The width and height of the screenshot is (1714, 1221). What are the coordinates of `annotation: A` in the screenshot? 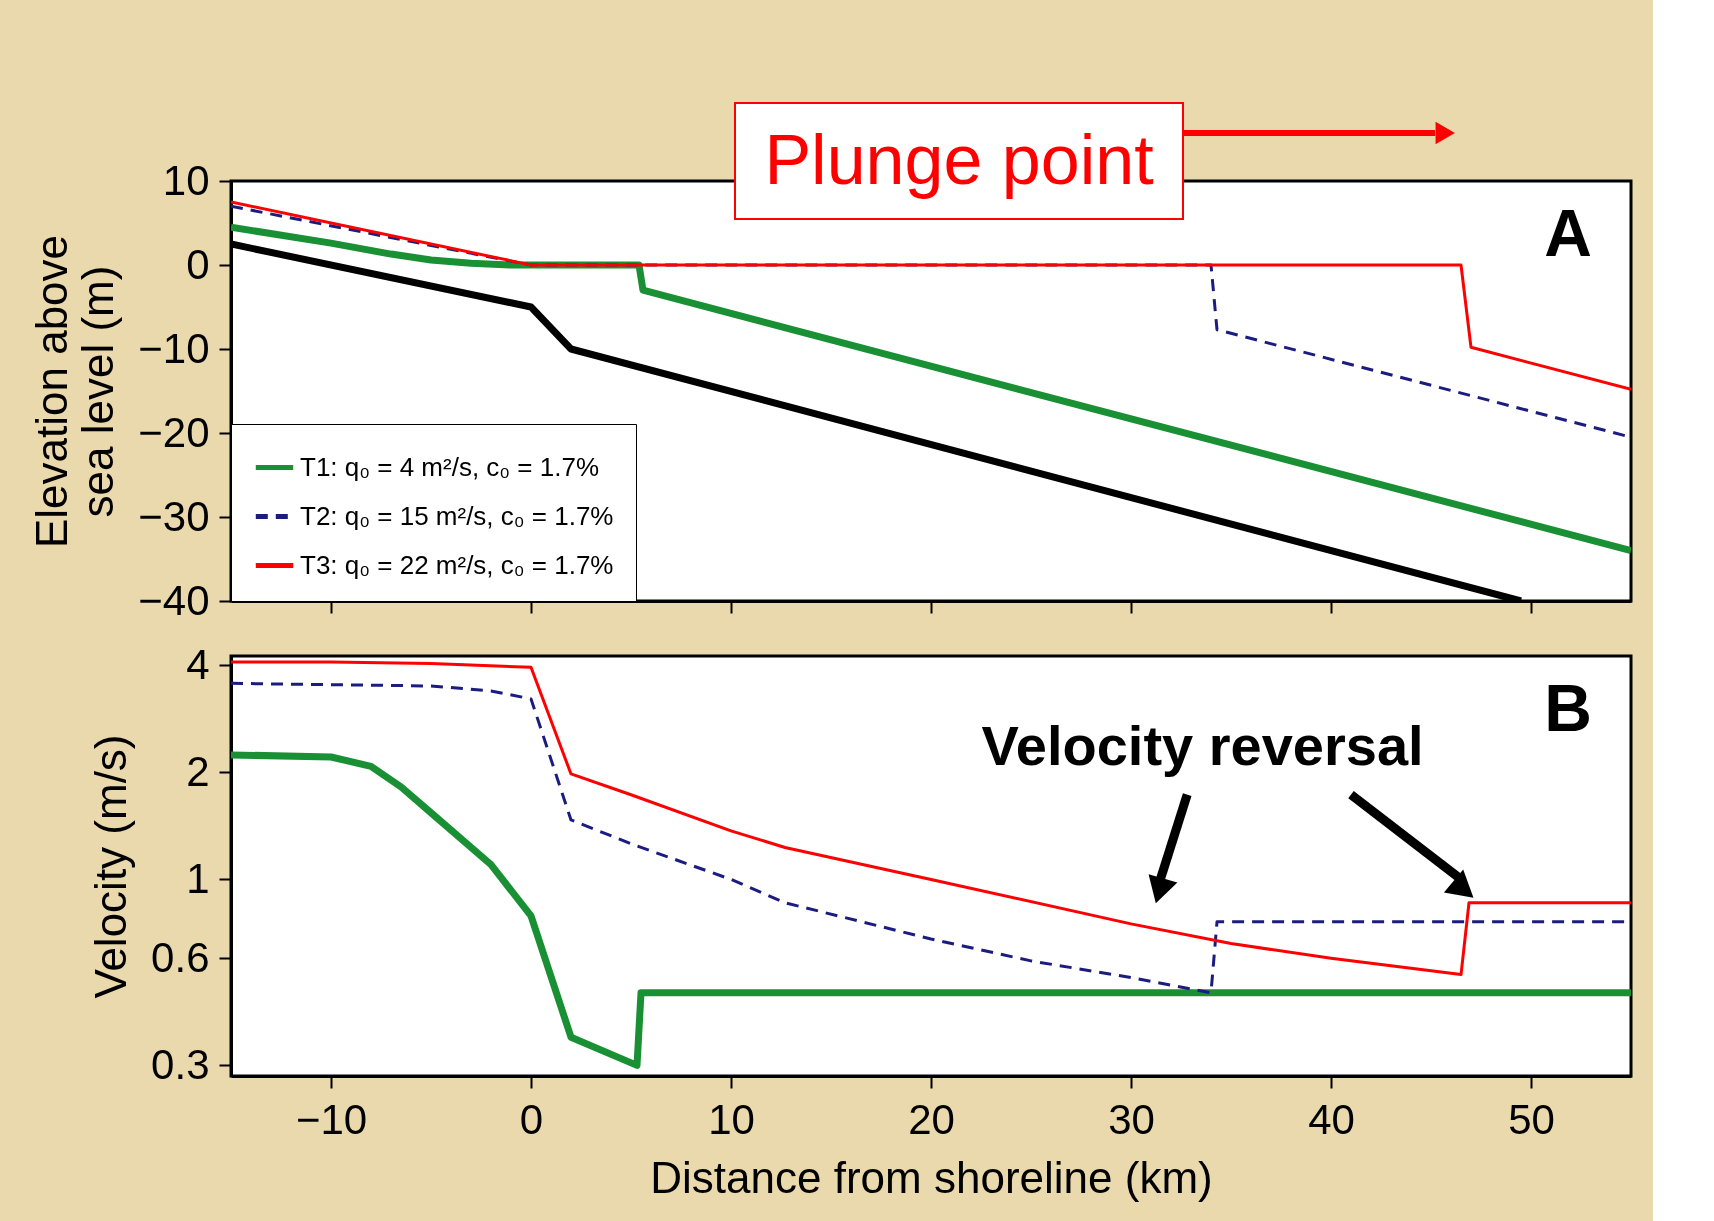 It's located at (1568, 232).